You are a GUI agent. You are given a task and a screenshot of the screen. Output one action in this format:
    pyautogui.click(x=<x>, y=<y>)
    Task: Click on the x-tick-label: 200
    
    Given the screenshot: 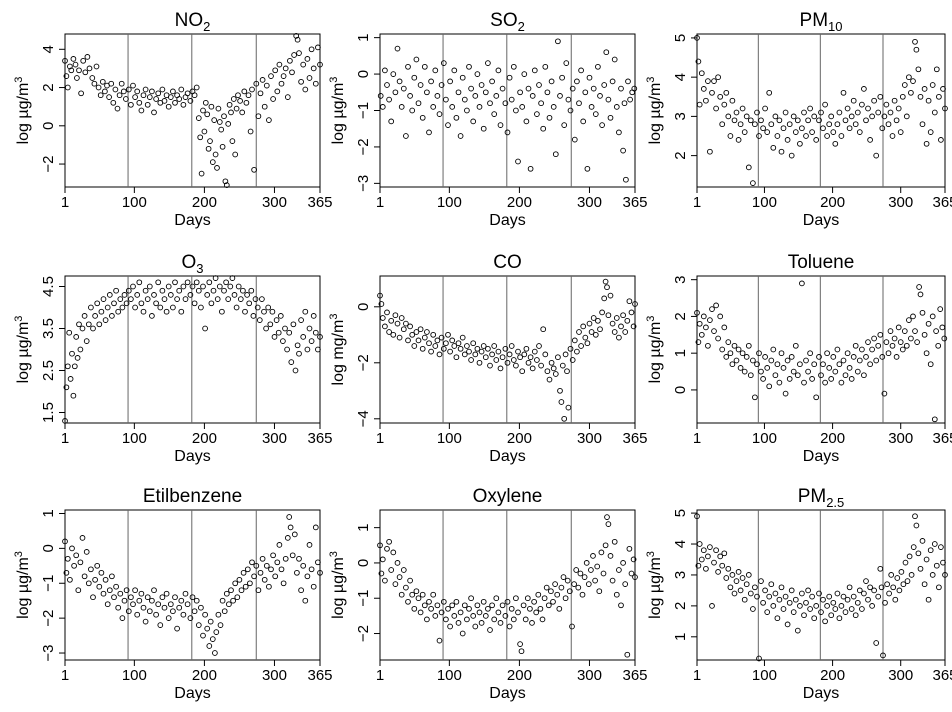 What is the action you would take?
    pyautogui.click(x=519, y=675)
    